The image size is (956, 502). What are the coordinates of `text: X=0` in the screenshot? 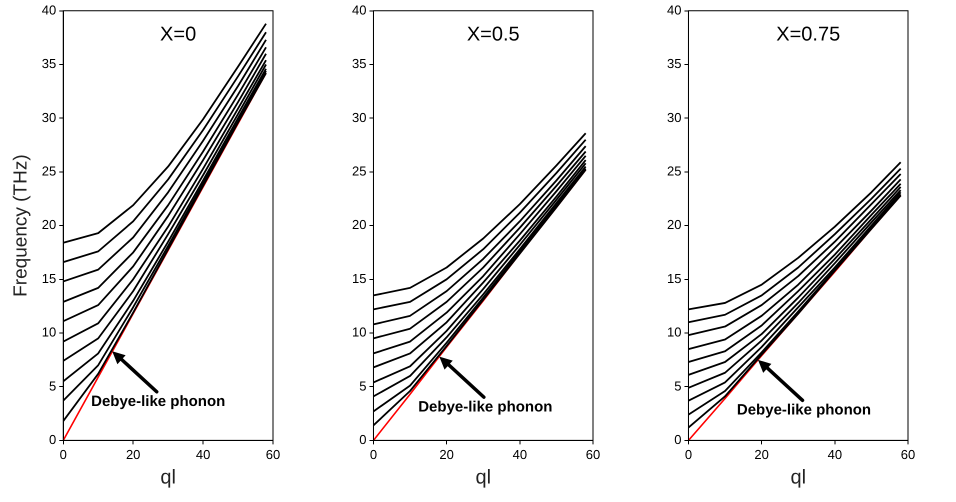 It's located at (178, 34).